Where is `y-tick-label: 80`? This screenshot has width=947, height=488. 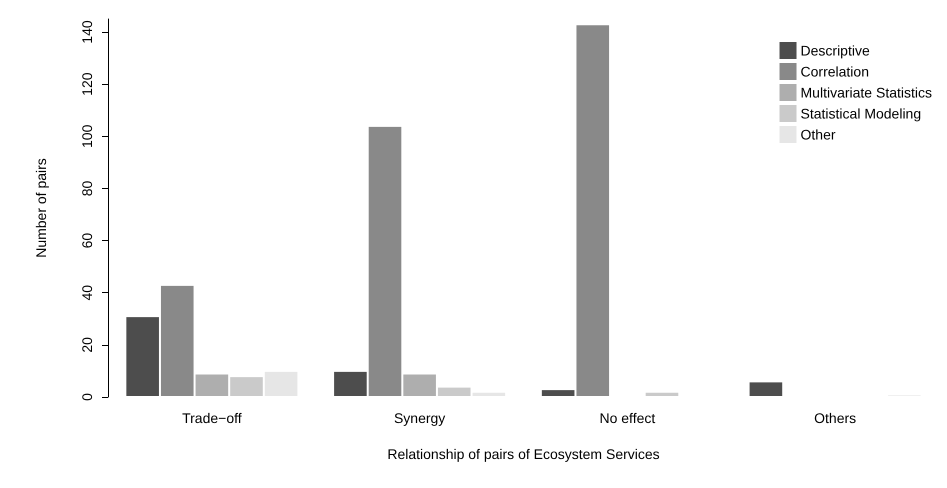 y-tick-label: 80 is located at coordinates (87, 188).